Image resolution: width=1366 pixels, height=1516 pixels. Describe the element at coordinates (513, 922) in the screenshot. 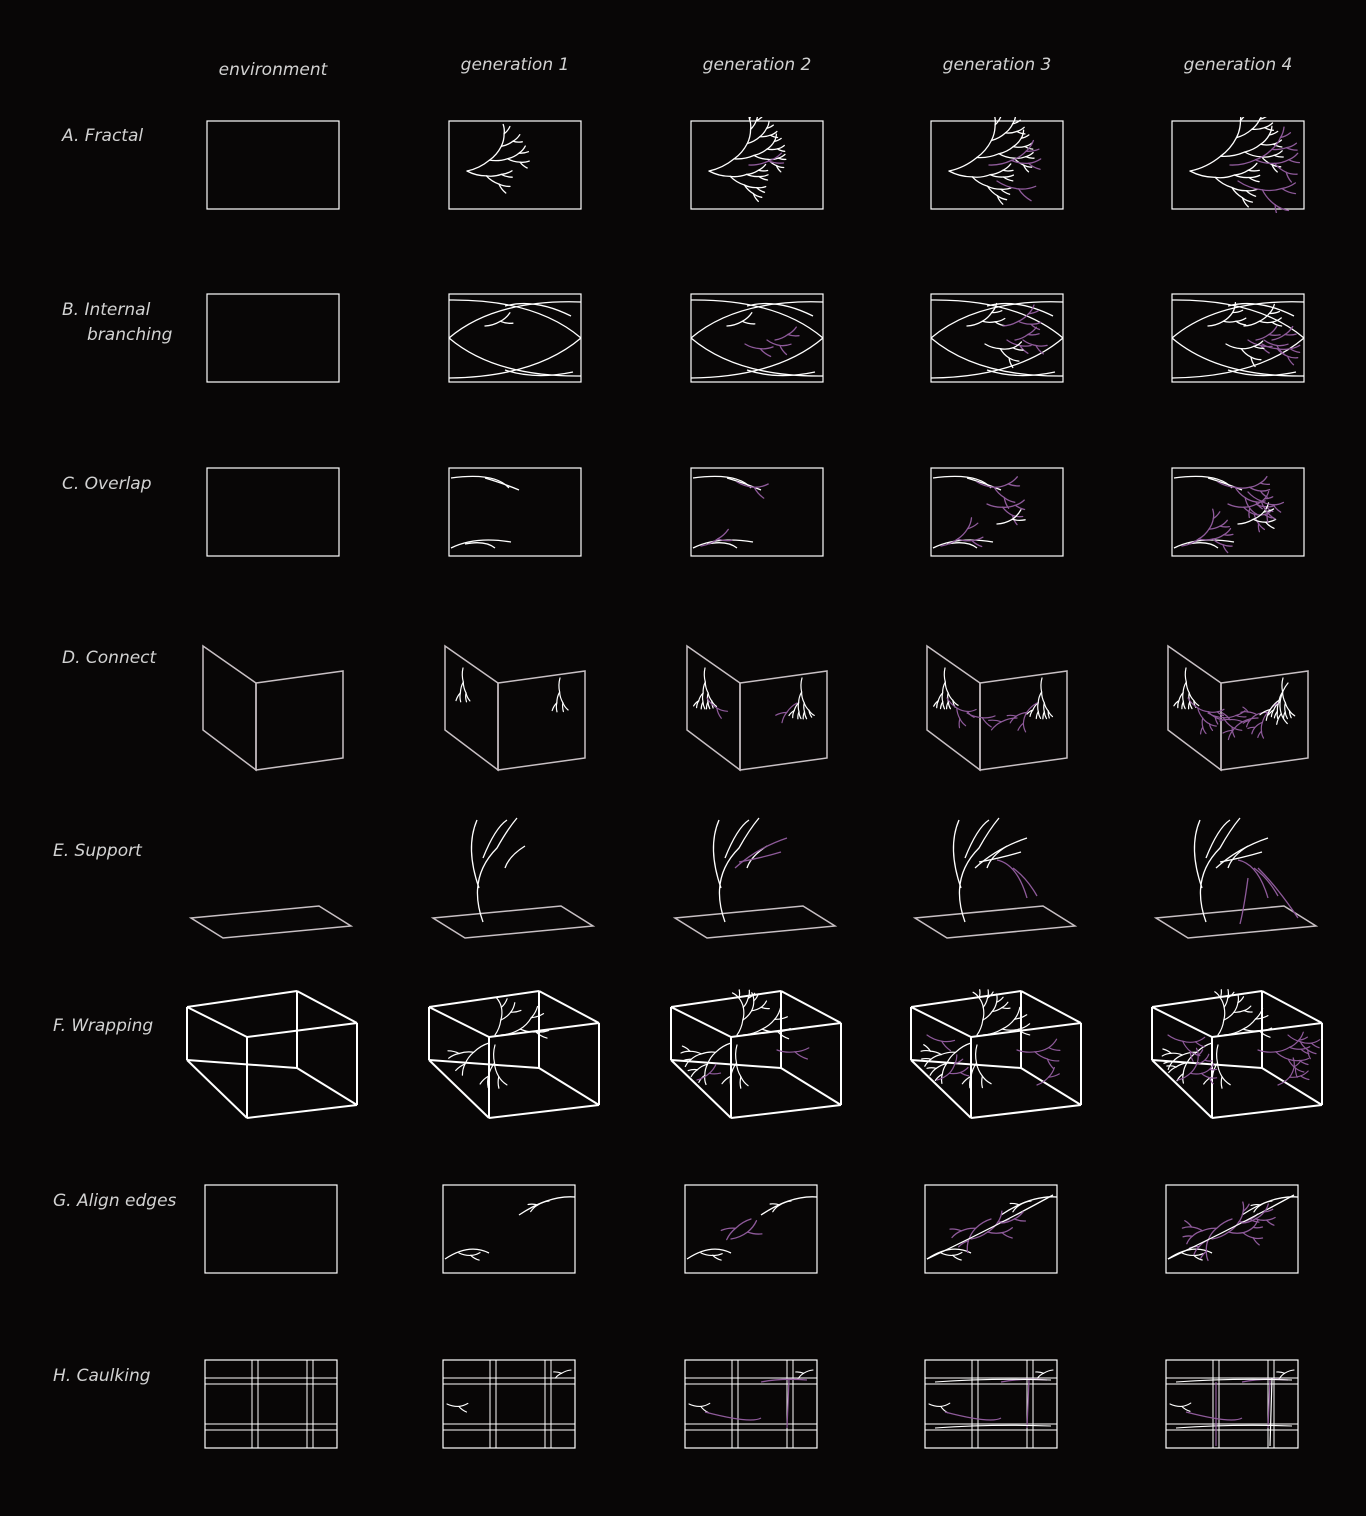

I see `support-plane` at that location.